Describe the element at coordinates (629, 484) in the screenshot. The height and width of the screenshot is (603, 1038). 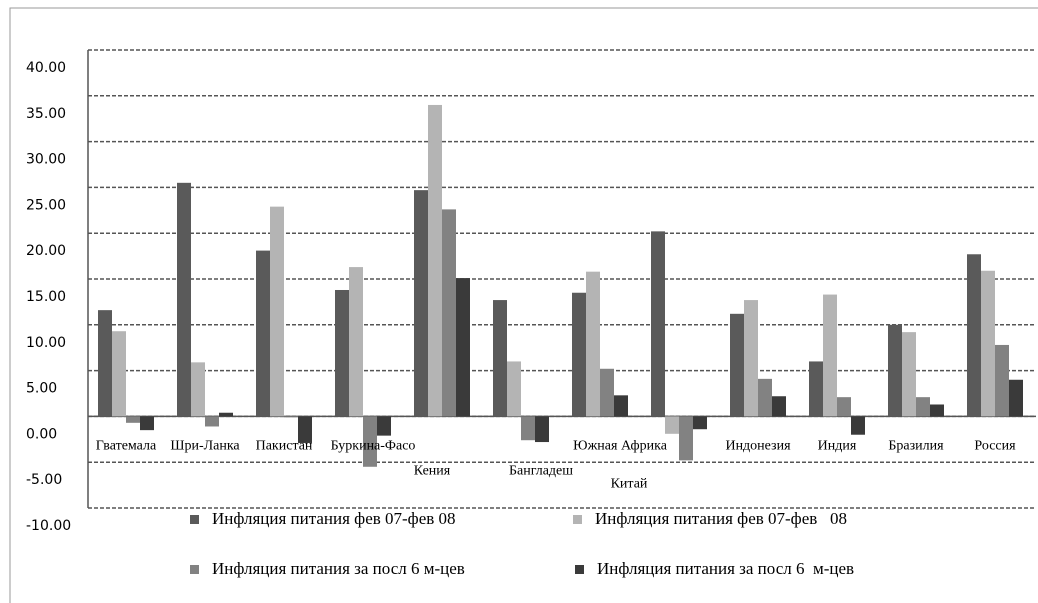
I see `x-tick-label: Китай` at that location.